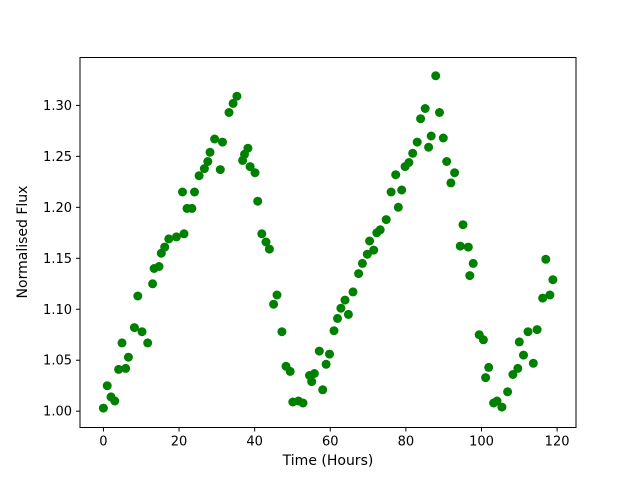 The width and height of the screenshot is (640, 484). What do you see at coordinates (254, 442) in the screenshot?
I see `x-tick-label: 40` at bounding box center [254, 442].